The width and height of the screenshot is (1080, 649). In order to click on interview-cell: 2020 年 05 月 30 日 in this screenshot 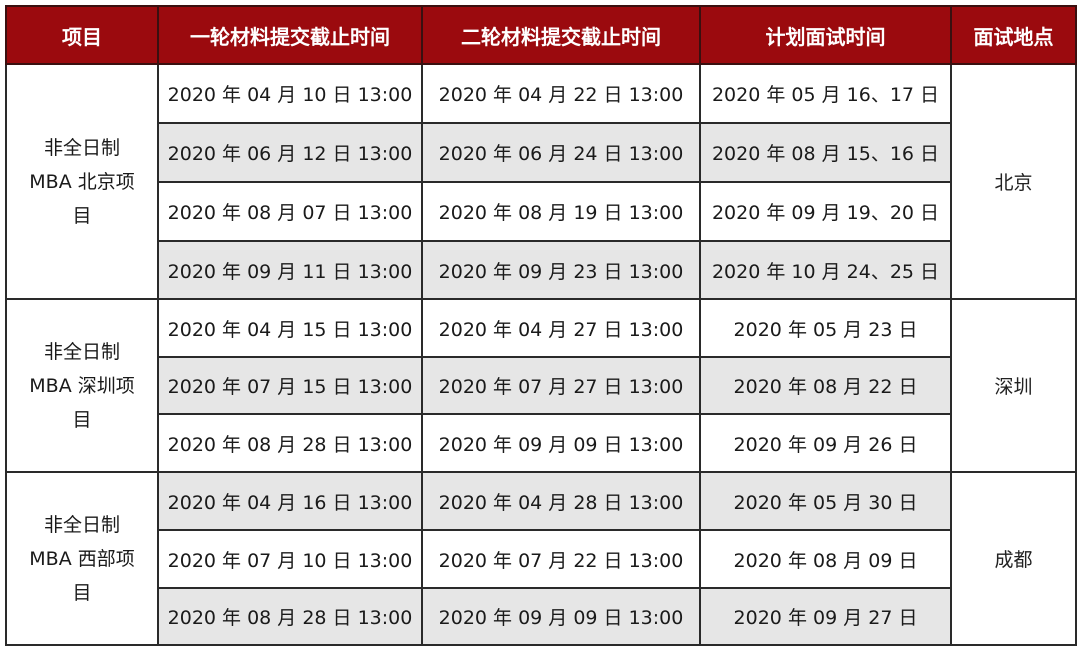, I will do `click(825, 501)`.